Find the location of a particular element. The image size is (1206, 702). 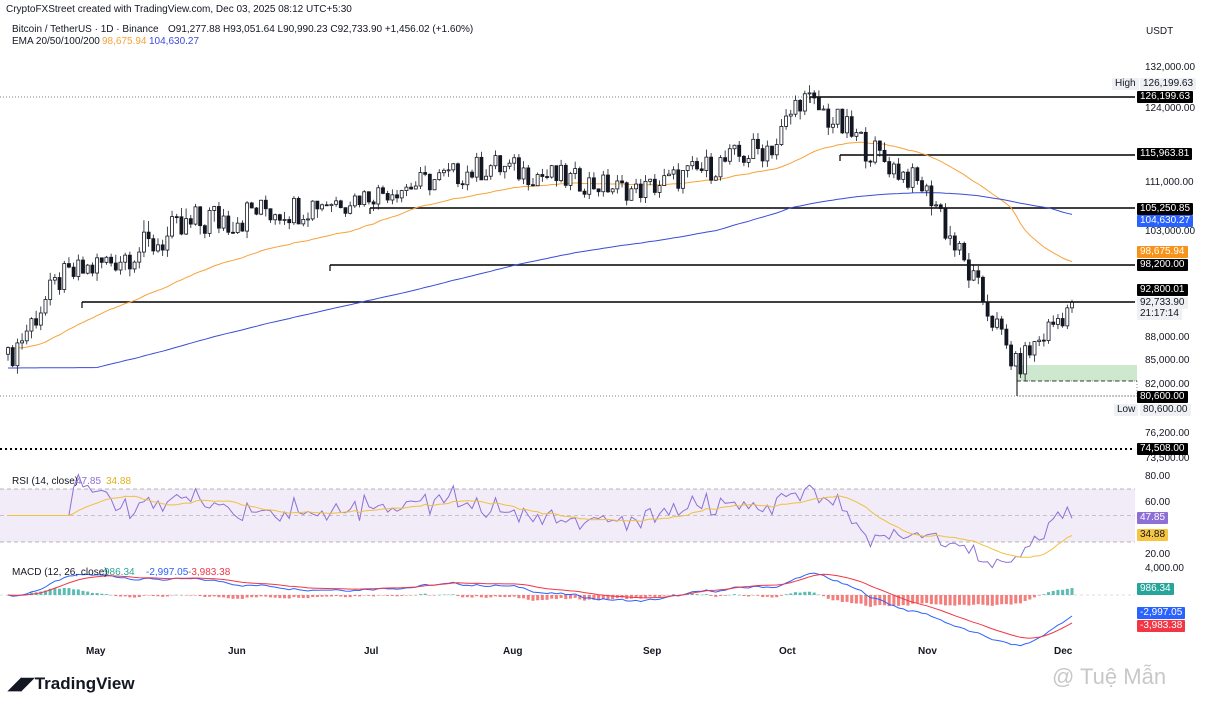

rsi-label: RSI (14, close) is located at coordinates (45, 481).